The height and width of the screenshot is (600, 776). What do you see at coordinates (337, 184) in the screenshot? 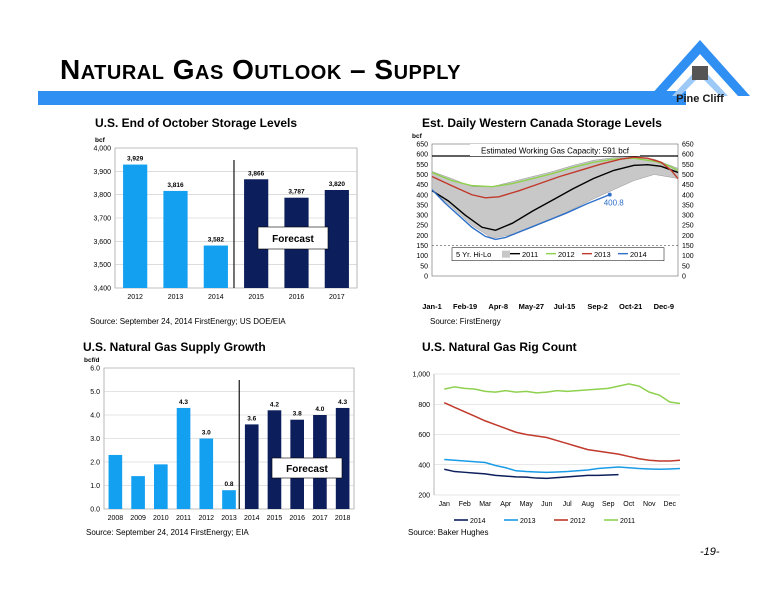
I see `data-label-2017: 3,820` at bounding box center [337, 184].